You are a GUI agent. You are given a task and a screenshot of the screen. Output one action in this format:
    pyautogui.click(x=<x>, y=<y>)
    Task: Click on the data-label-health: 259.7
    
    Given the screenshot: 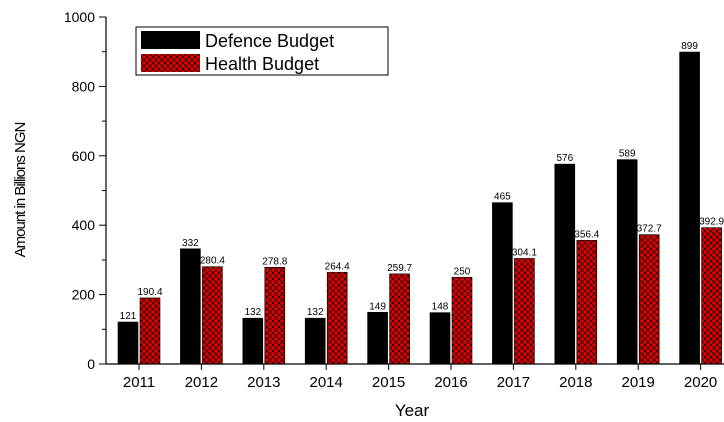 What is the action you would take?
    pyautogui.click(x=399, y=268)
    